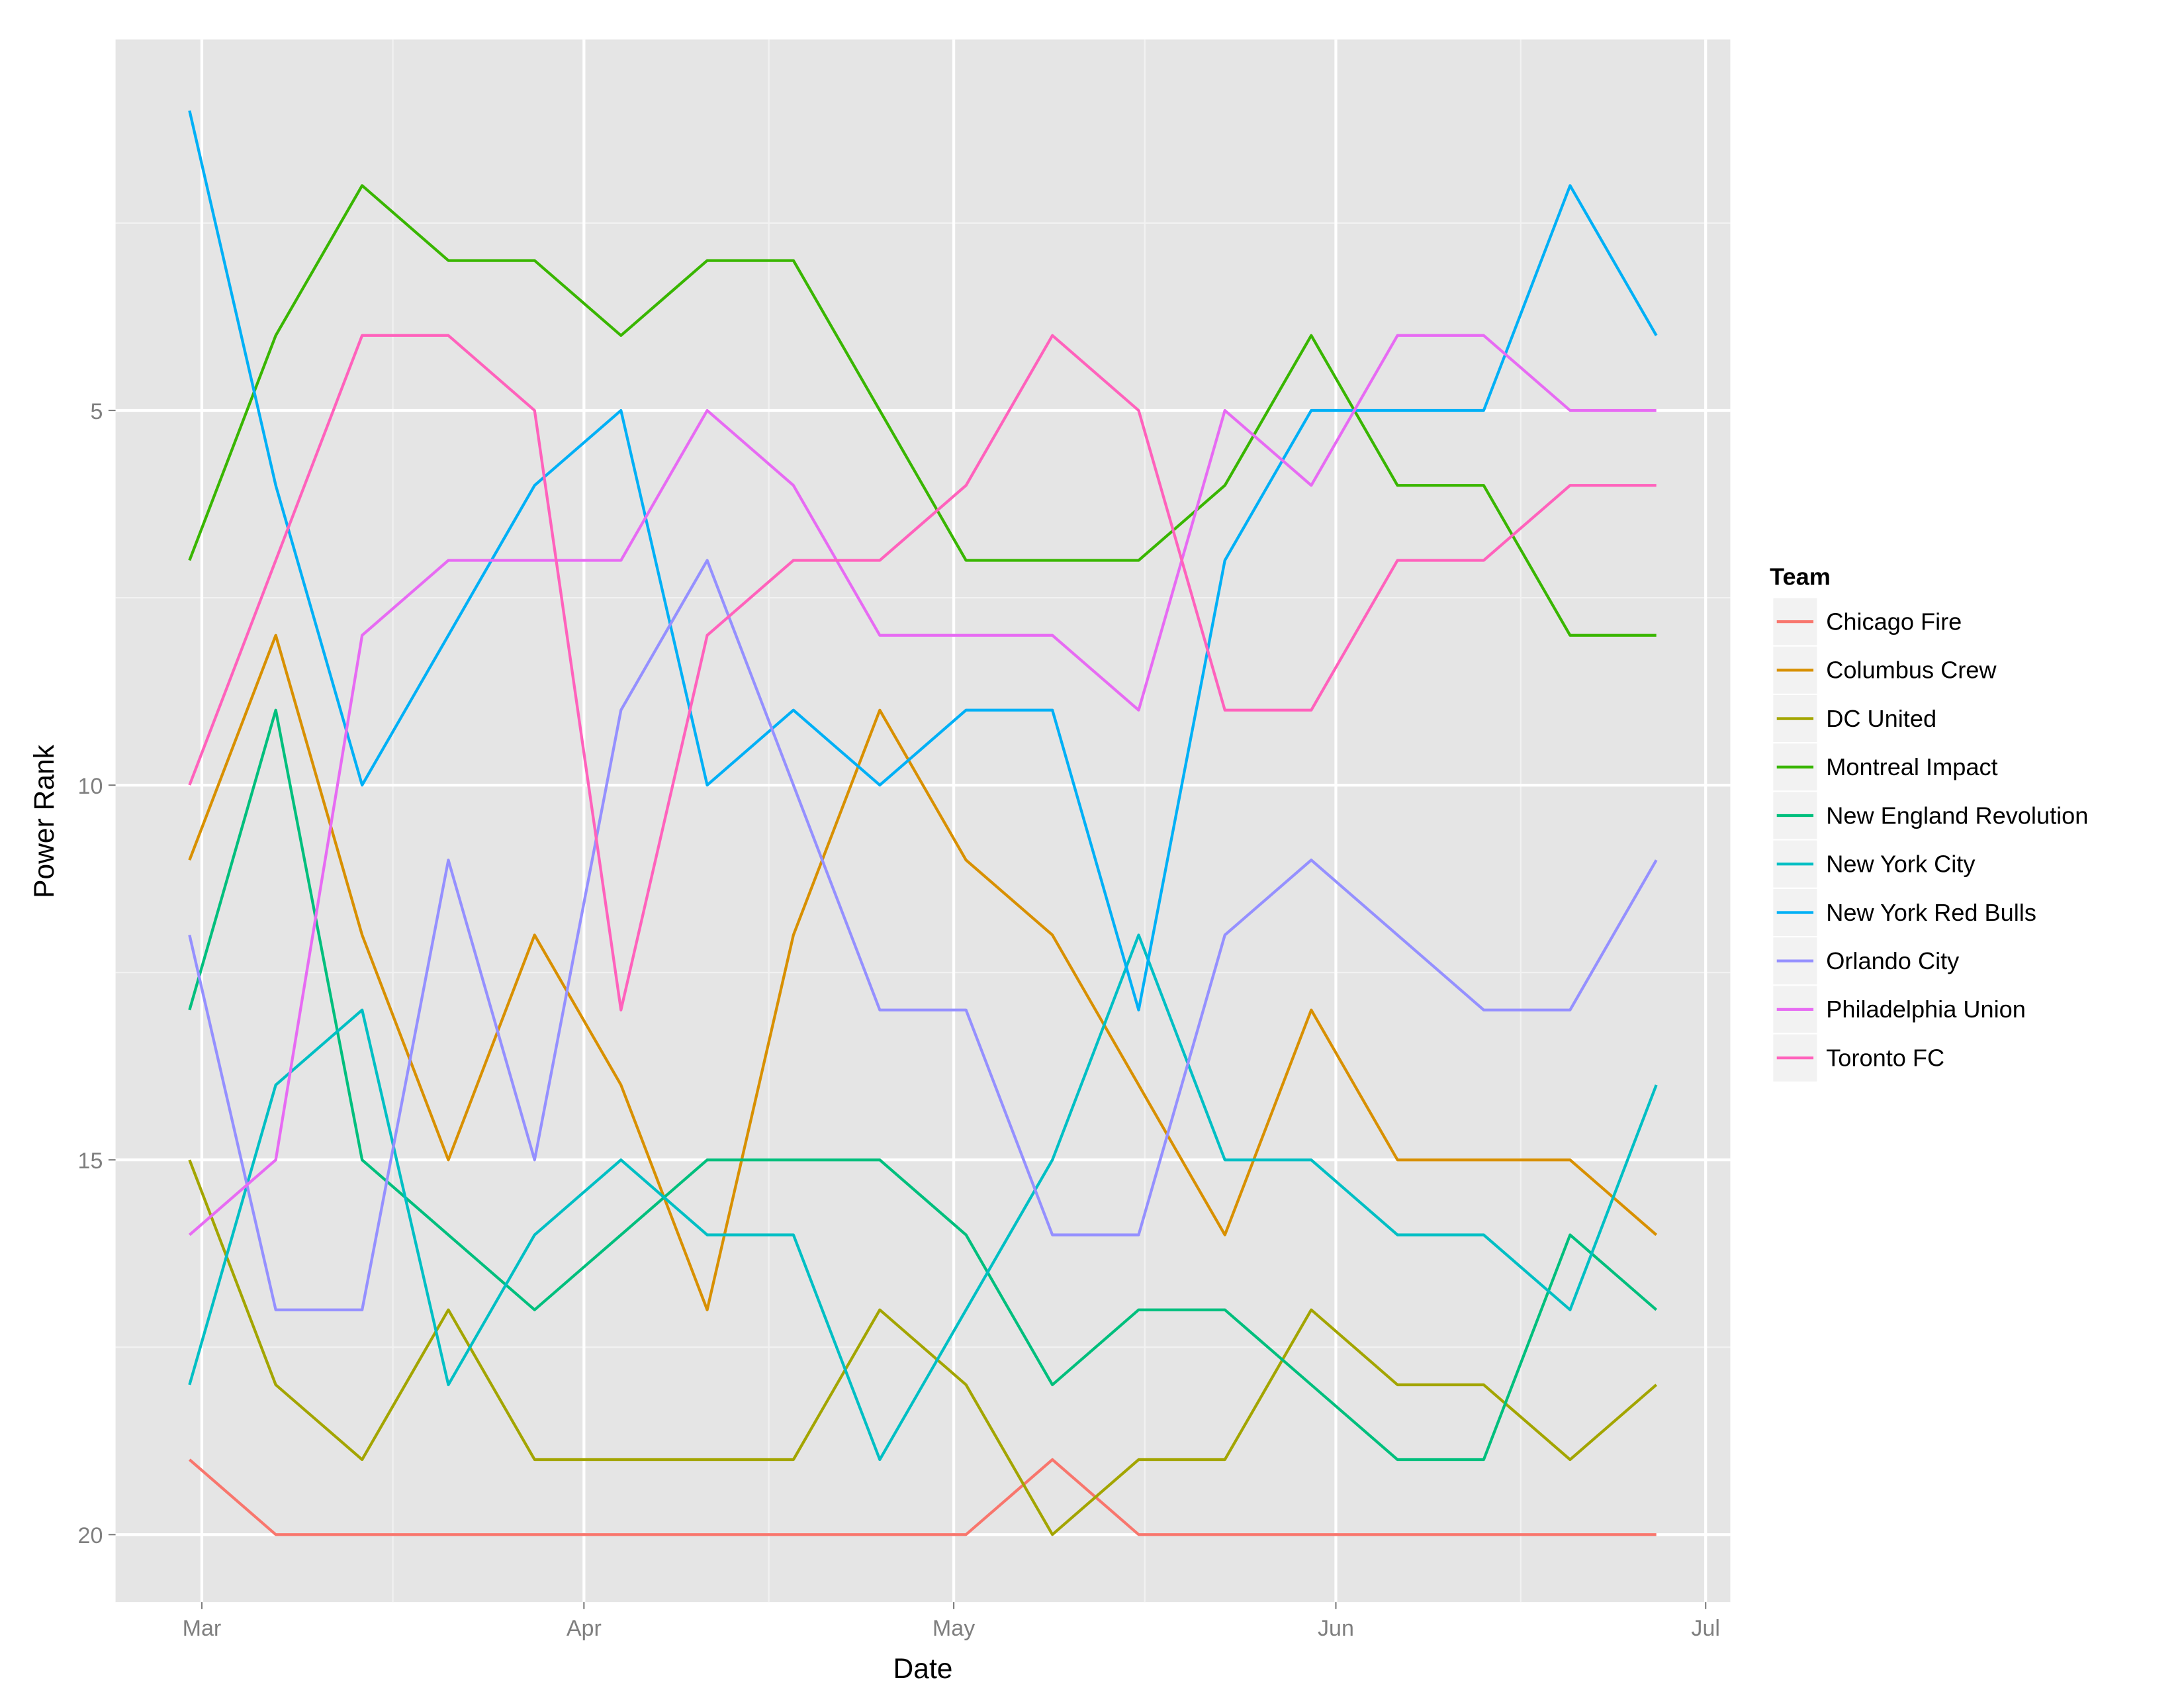  What do you see at coordinates (1957, 815) in the screenshot?
I see `legend-label: New England Revolution` at bounding box center [1957, 815].